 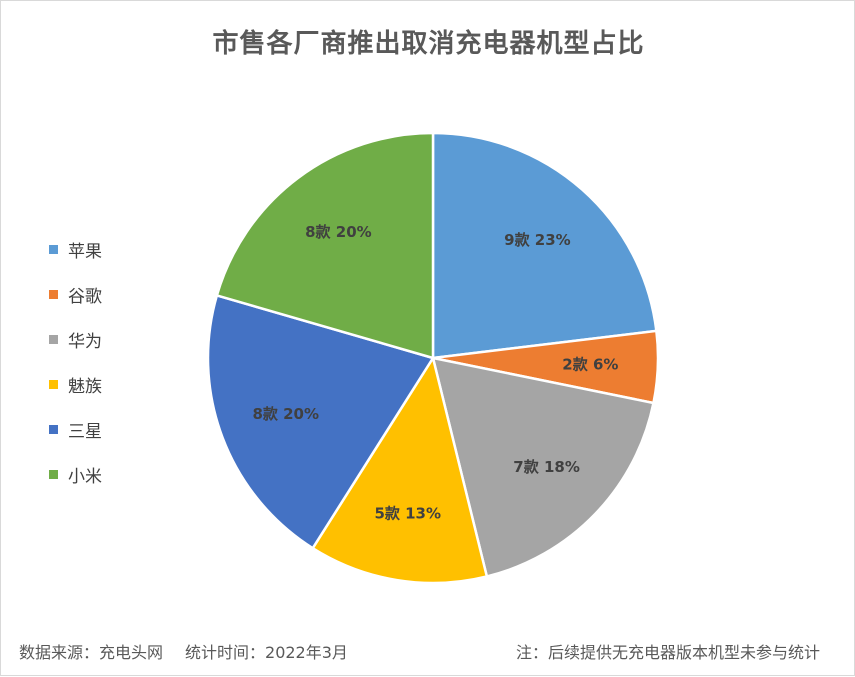 I want to click on source-note: 数据来源：充电头网, so click(x=91, y=652).